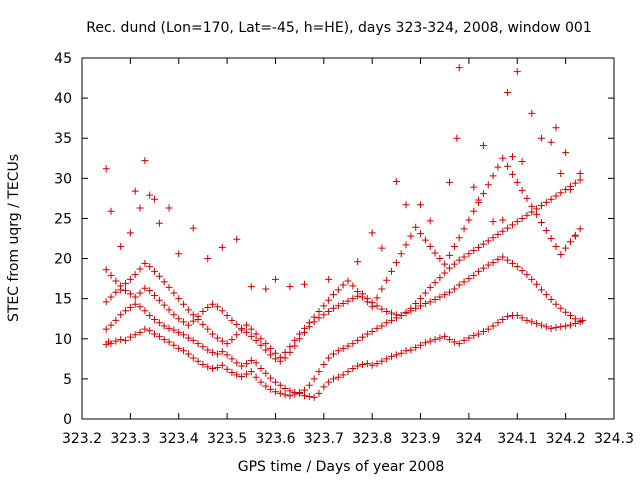 Image resolution: width=640 pixels, height=480 pixels. Describe the element at coordinates (420, 439) in the screenshot. I see `x-tick-label: 323.9` at that location.